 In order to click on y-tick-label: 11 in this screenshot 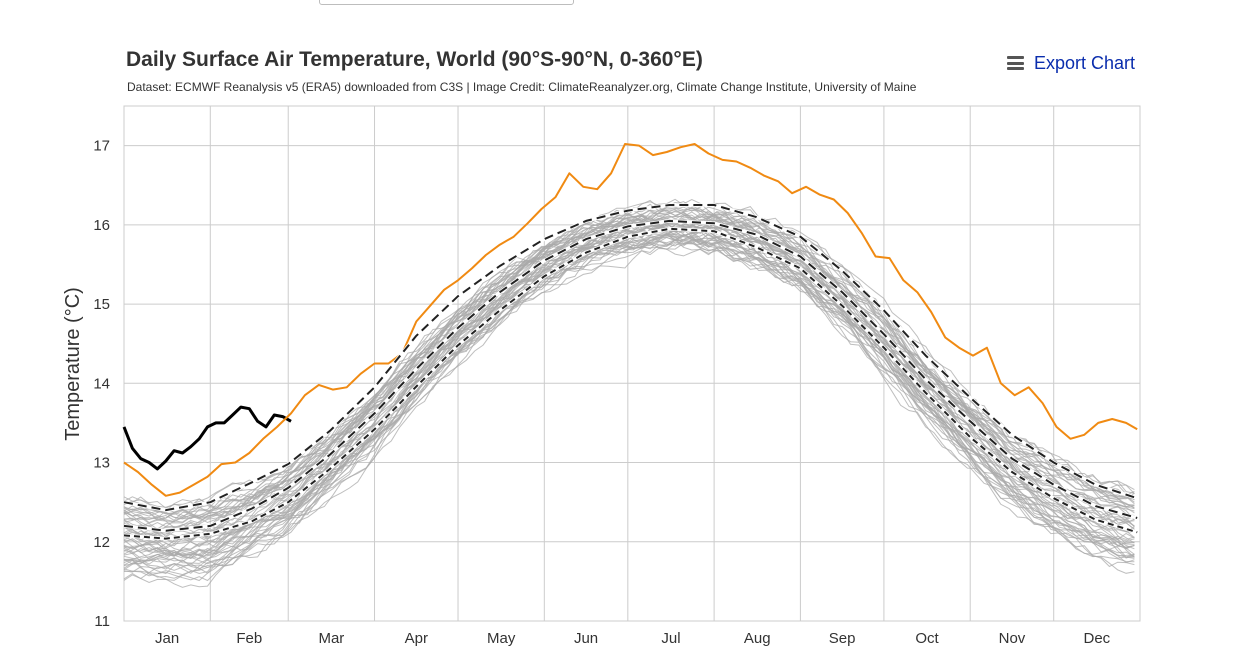, I will do `click(102, 621)`.